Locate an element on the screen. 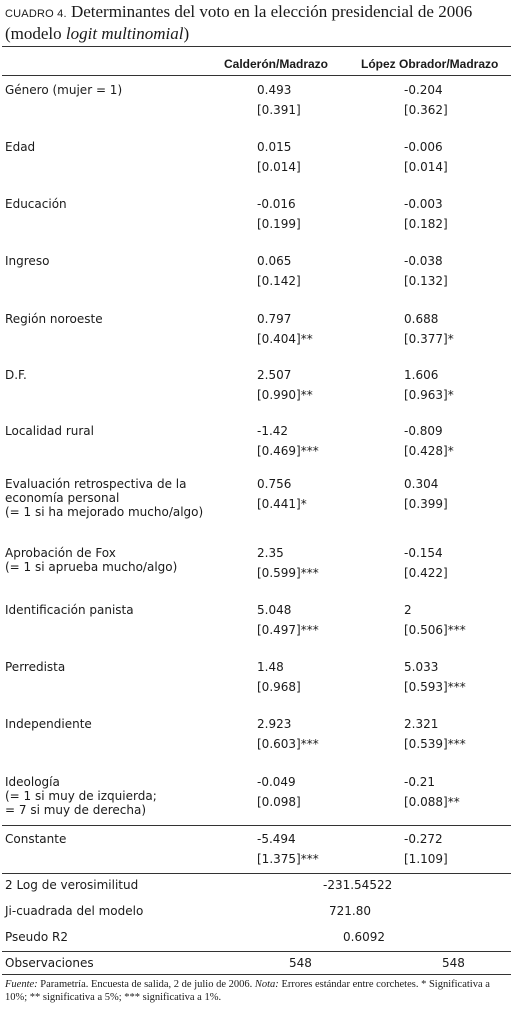  se-calderon: [1.375]*** is located at coordinates (288, 859).